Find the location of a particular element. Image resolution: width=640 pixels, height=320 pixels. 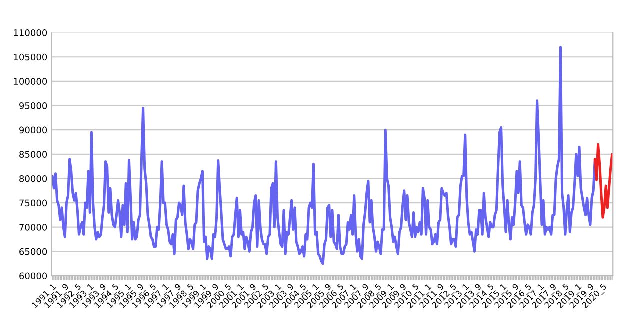

y-tick-label: 75000 is located at coordinates (34, 203).